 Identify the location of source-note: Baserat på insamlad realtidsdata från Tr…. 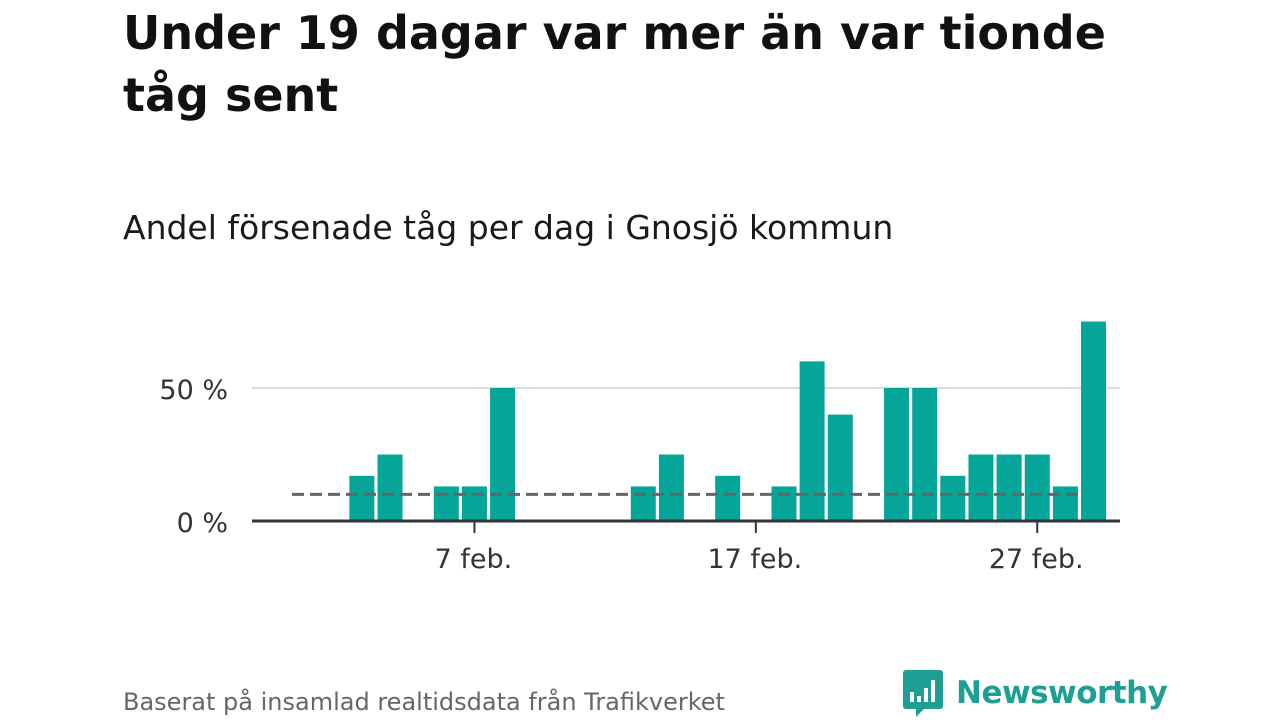
(424, 702).